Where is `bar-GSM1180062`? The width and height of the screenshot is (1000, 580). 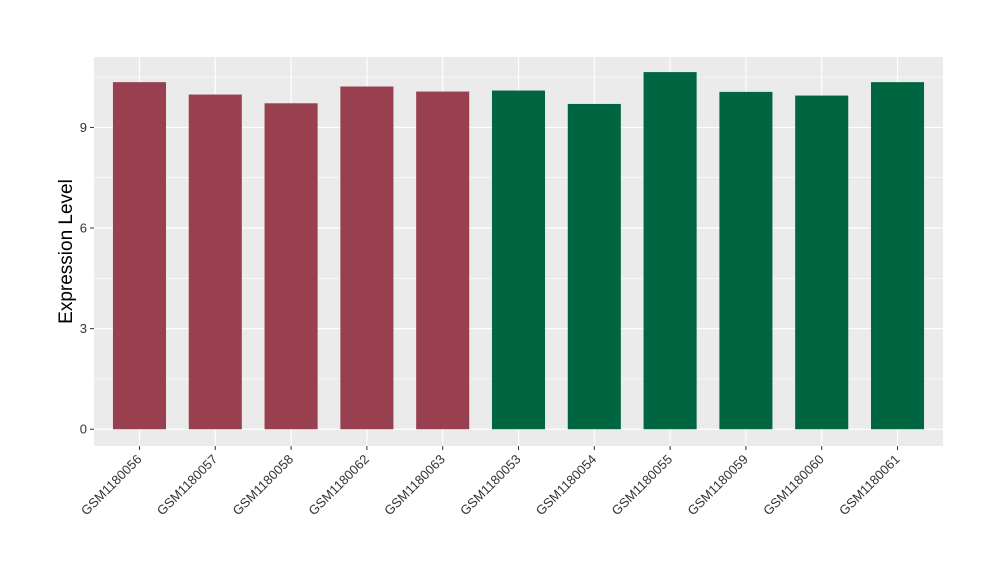
bar-GSM1180062 is located at coordinates (367, 258).